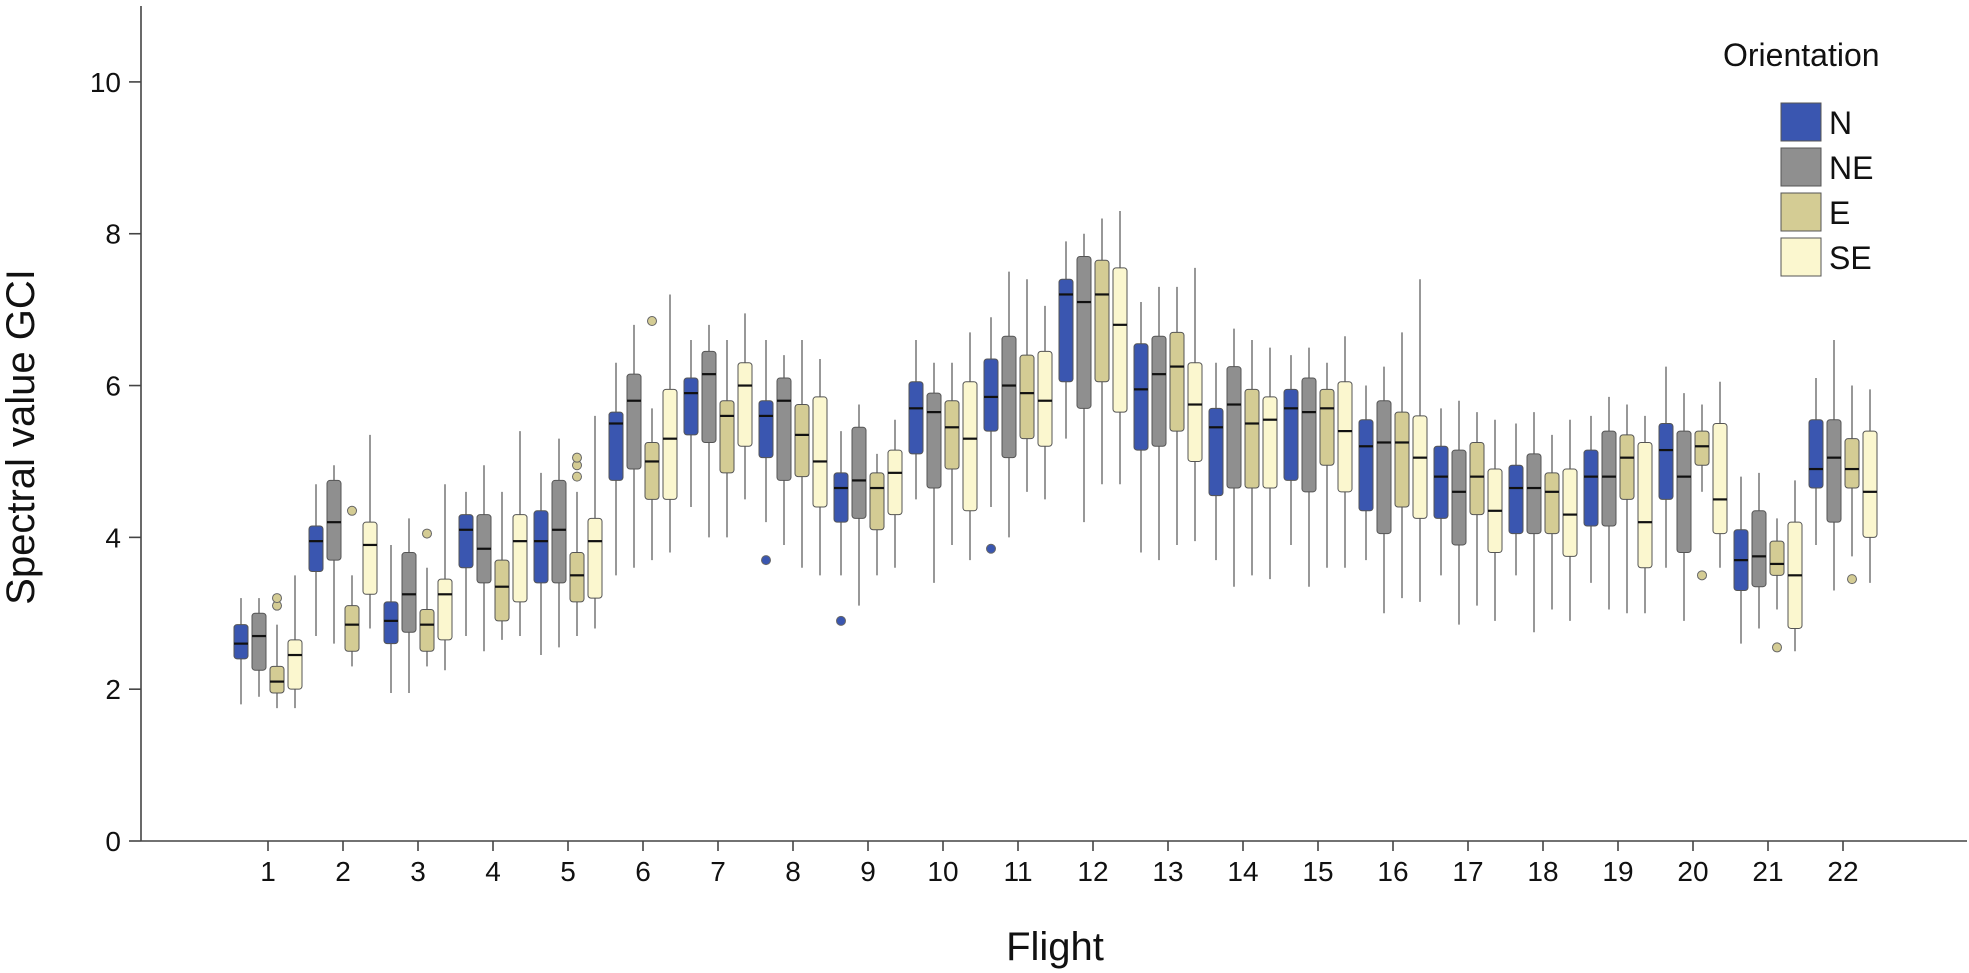 The height and width of the screenshot is (973, 1969). I want to click on x-tick-label: 1, so click(268, 871).